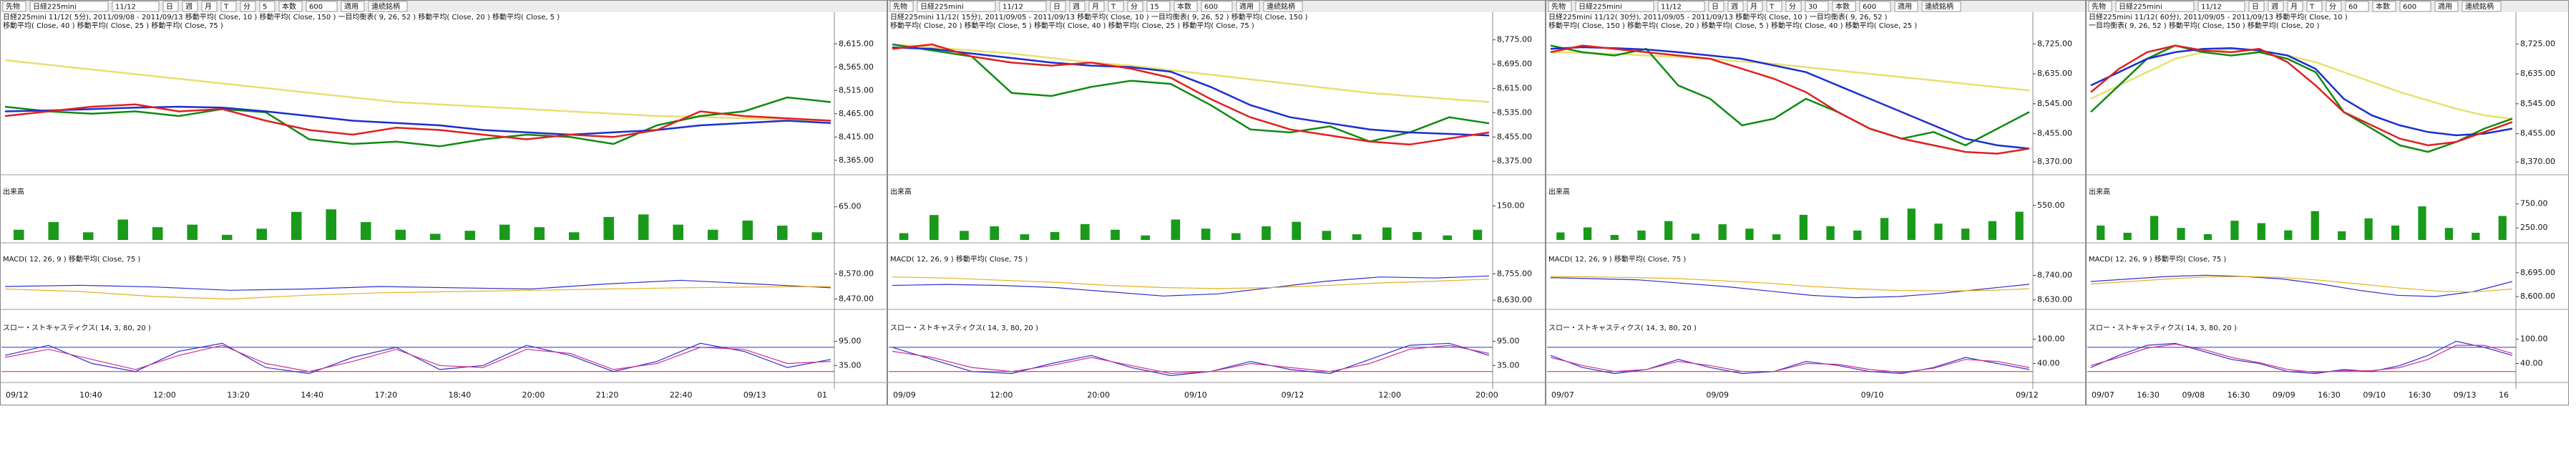 The height and width of the screenshot is (467, 2576). I want to click on toolbar-label: 15, so click(1154, 7).